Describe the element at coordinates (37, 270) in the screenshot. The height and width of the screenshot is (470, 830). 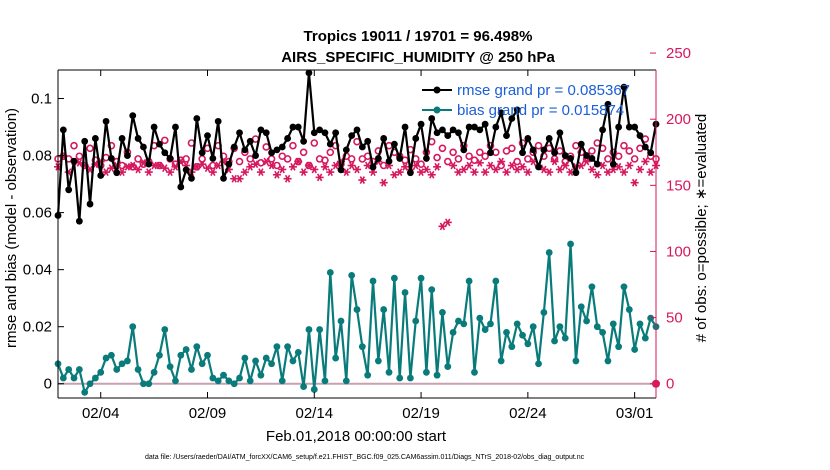
I see `y-tick-label: 0.04` at that location.